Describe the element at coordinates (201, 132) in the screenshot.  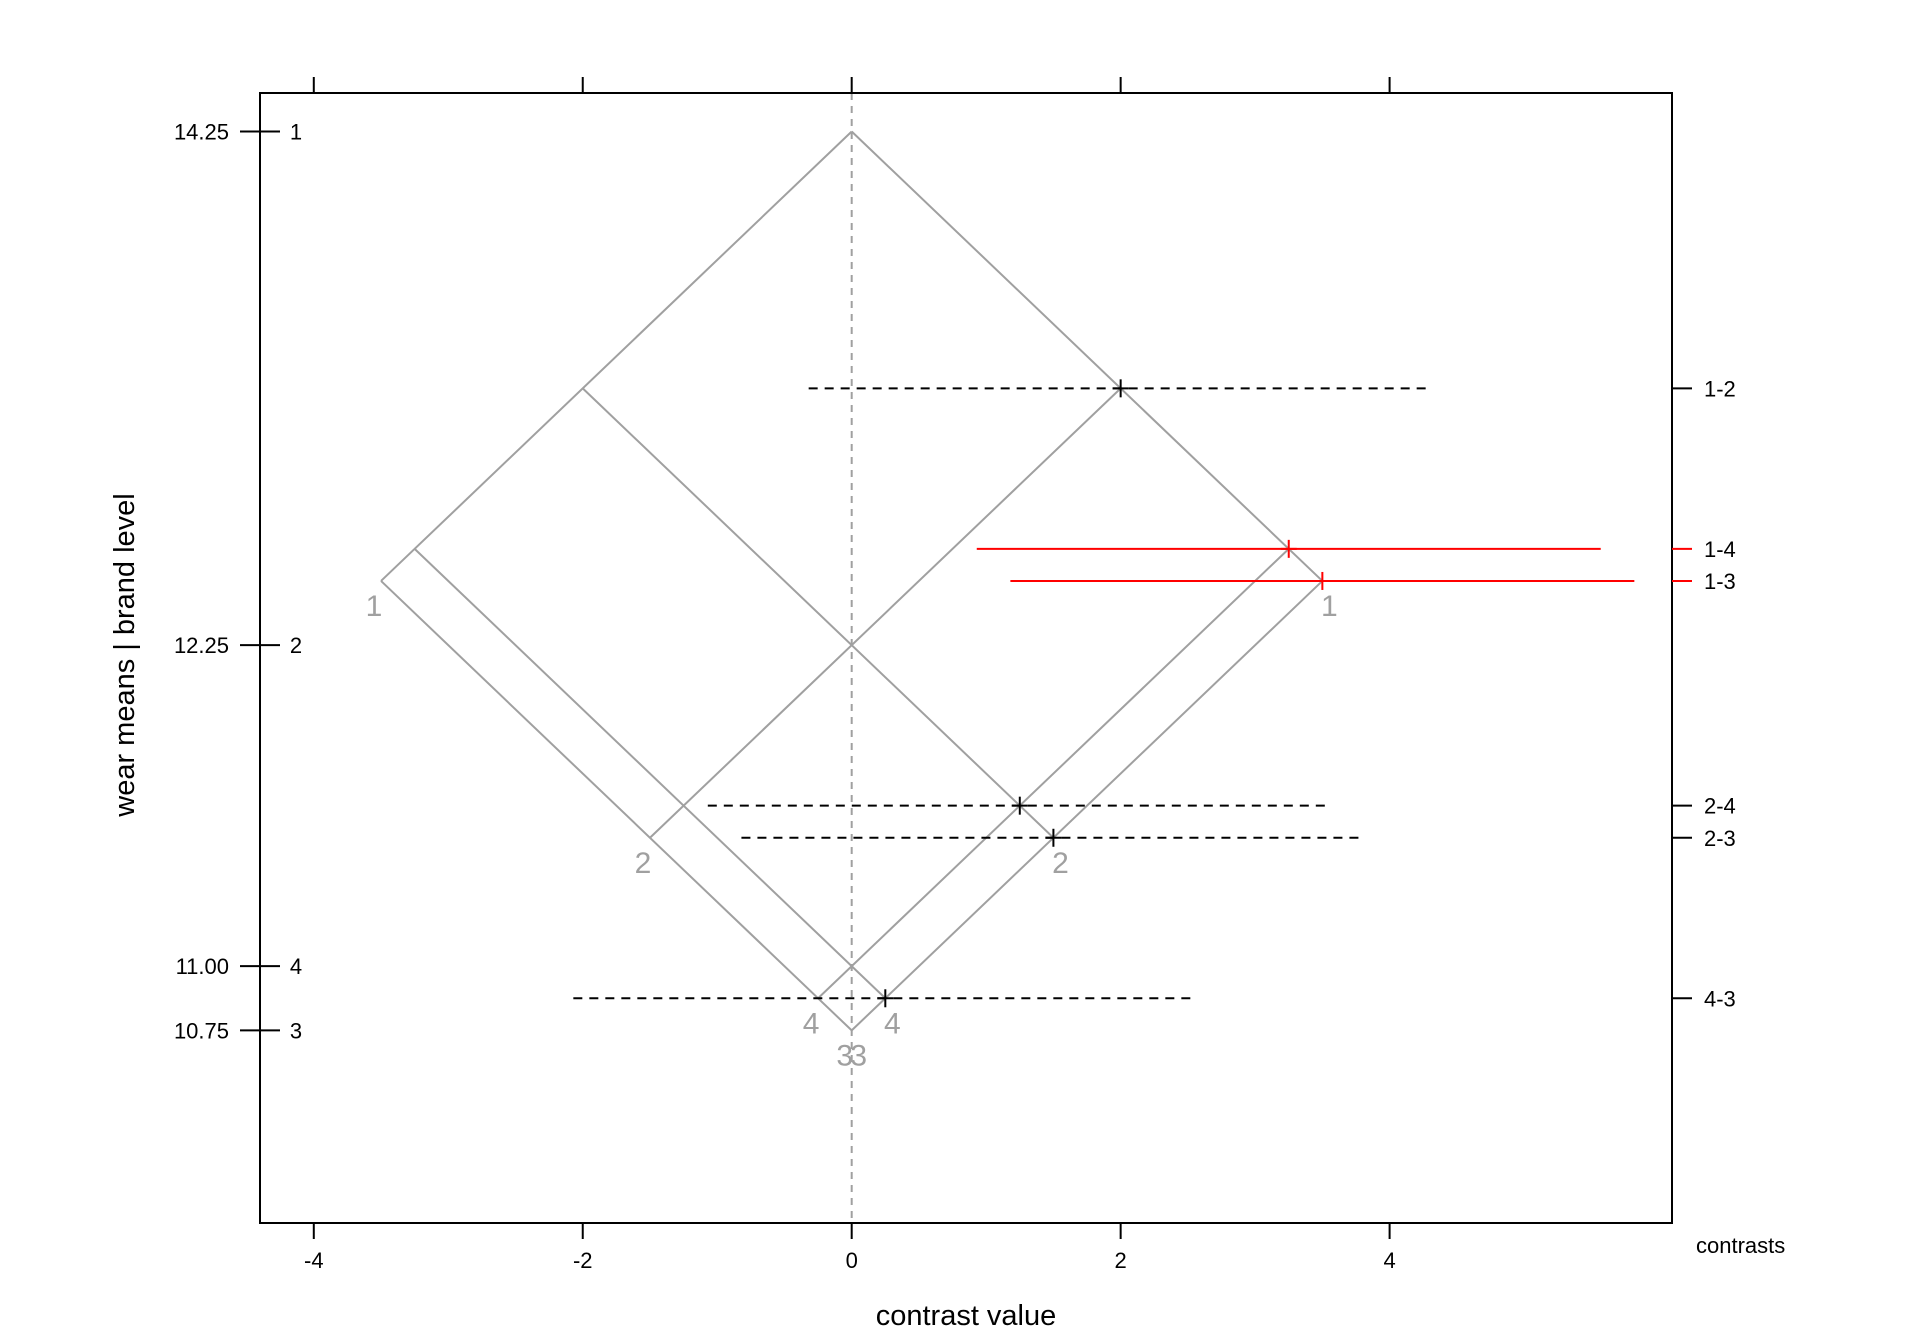
I see `mean-value-label: 14.25` at that location.